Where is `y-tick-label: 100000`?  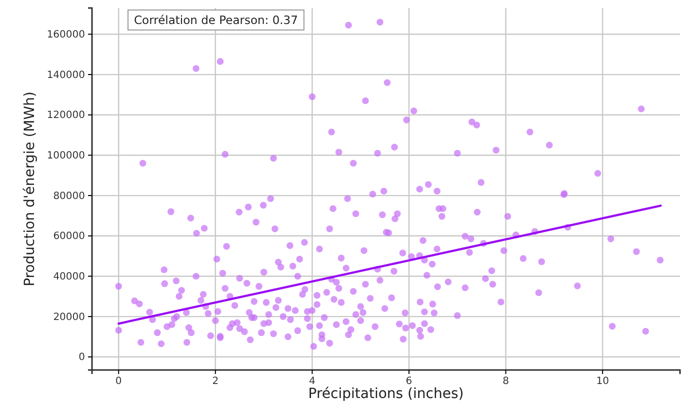 y-tick-label: 100000 is located at coordinates (65, 156).